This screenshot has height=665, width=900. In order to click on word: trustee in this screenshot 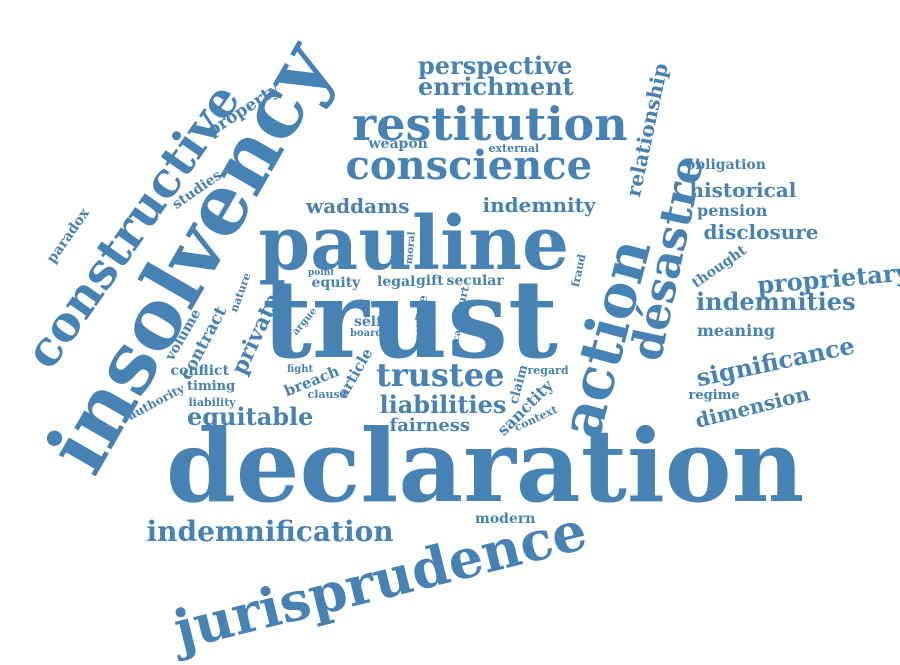, I will do `click(440, 375)`.